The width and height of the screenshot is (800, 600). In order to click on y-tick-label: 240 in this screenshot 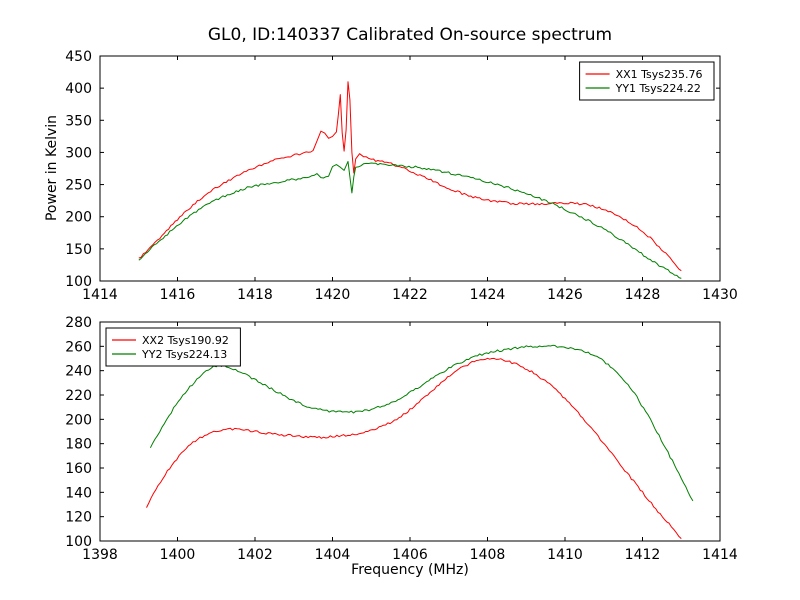, I will do `click(78, 372)`.